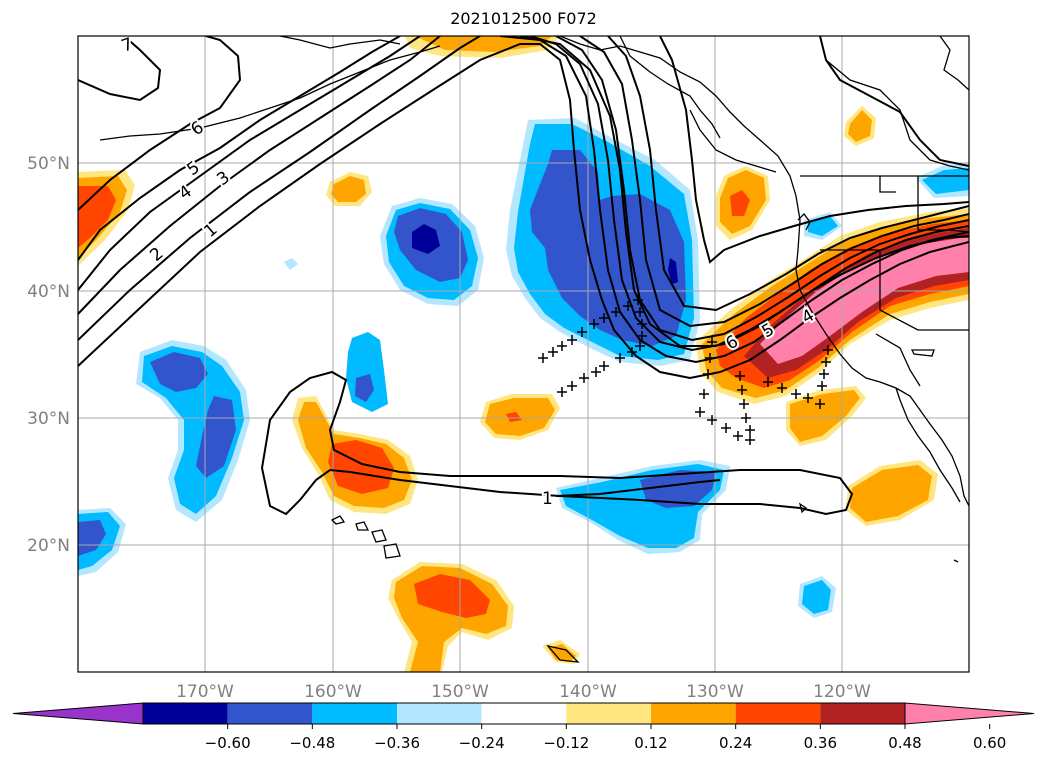  What do you see at coordinates (820, 743) in the screenshot?
I see `colorbar-tick-label: 0.36` at bounding box center [820, 743].